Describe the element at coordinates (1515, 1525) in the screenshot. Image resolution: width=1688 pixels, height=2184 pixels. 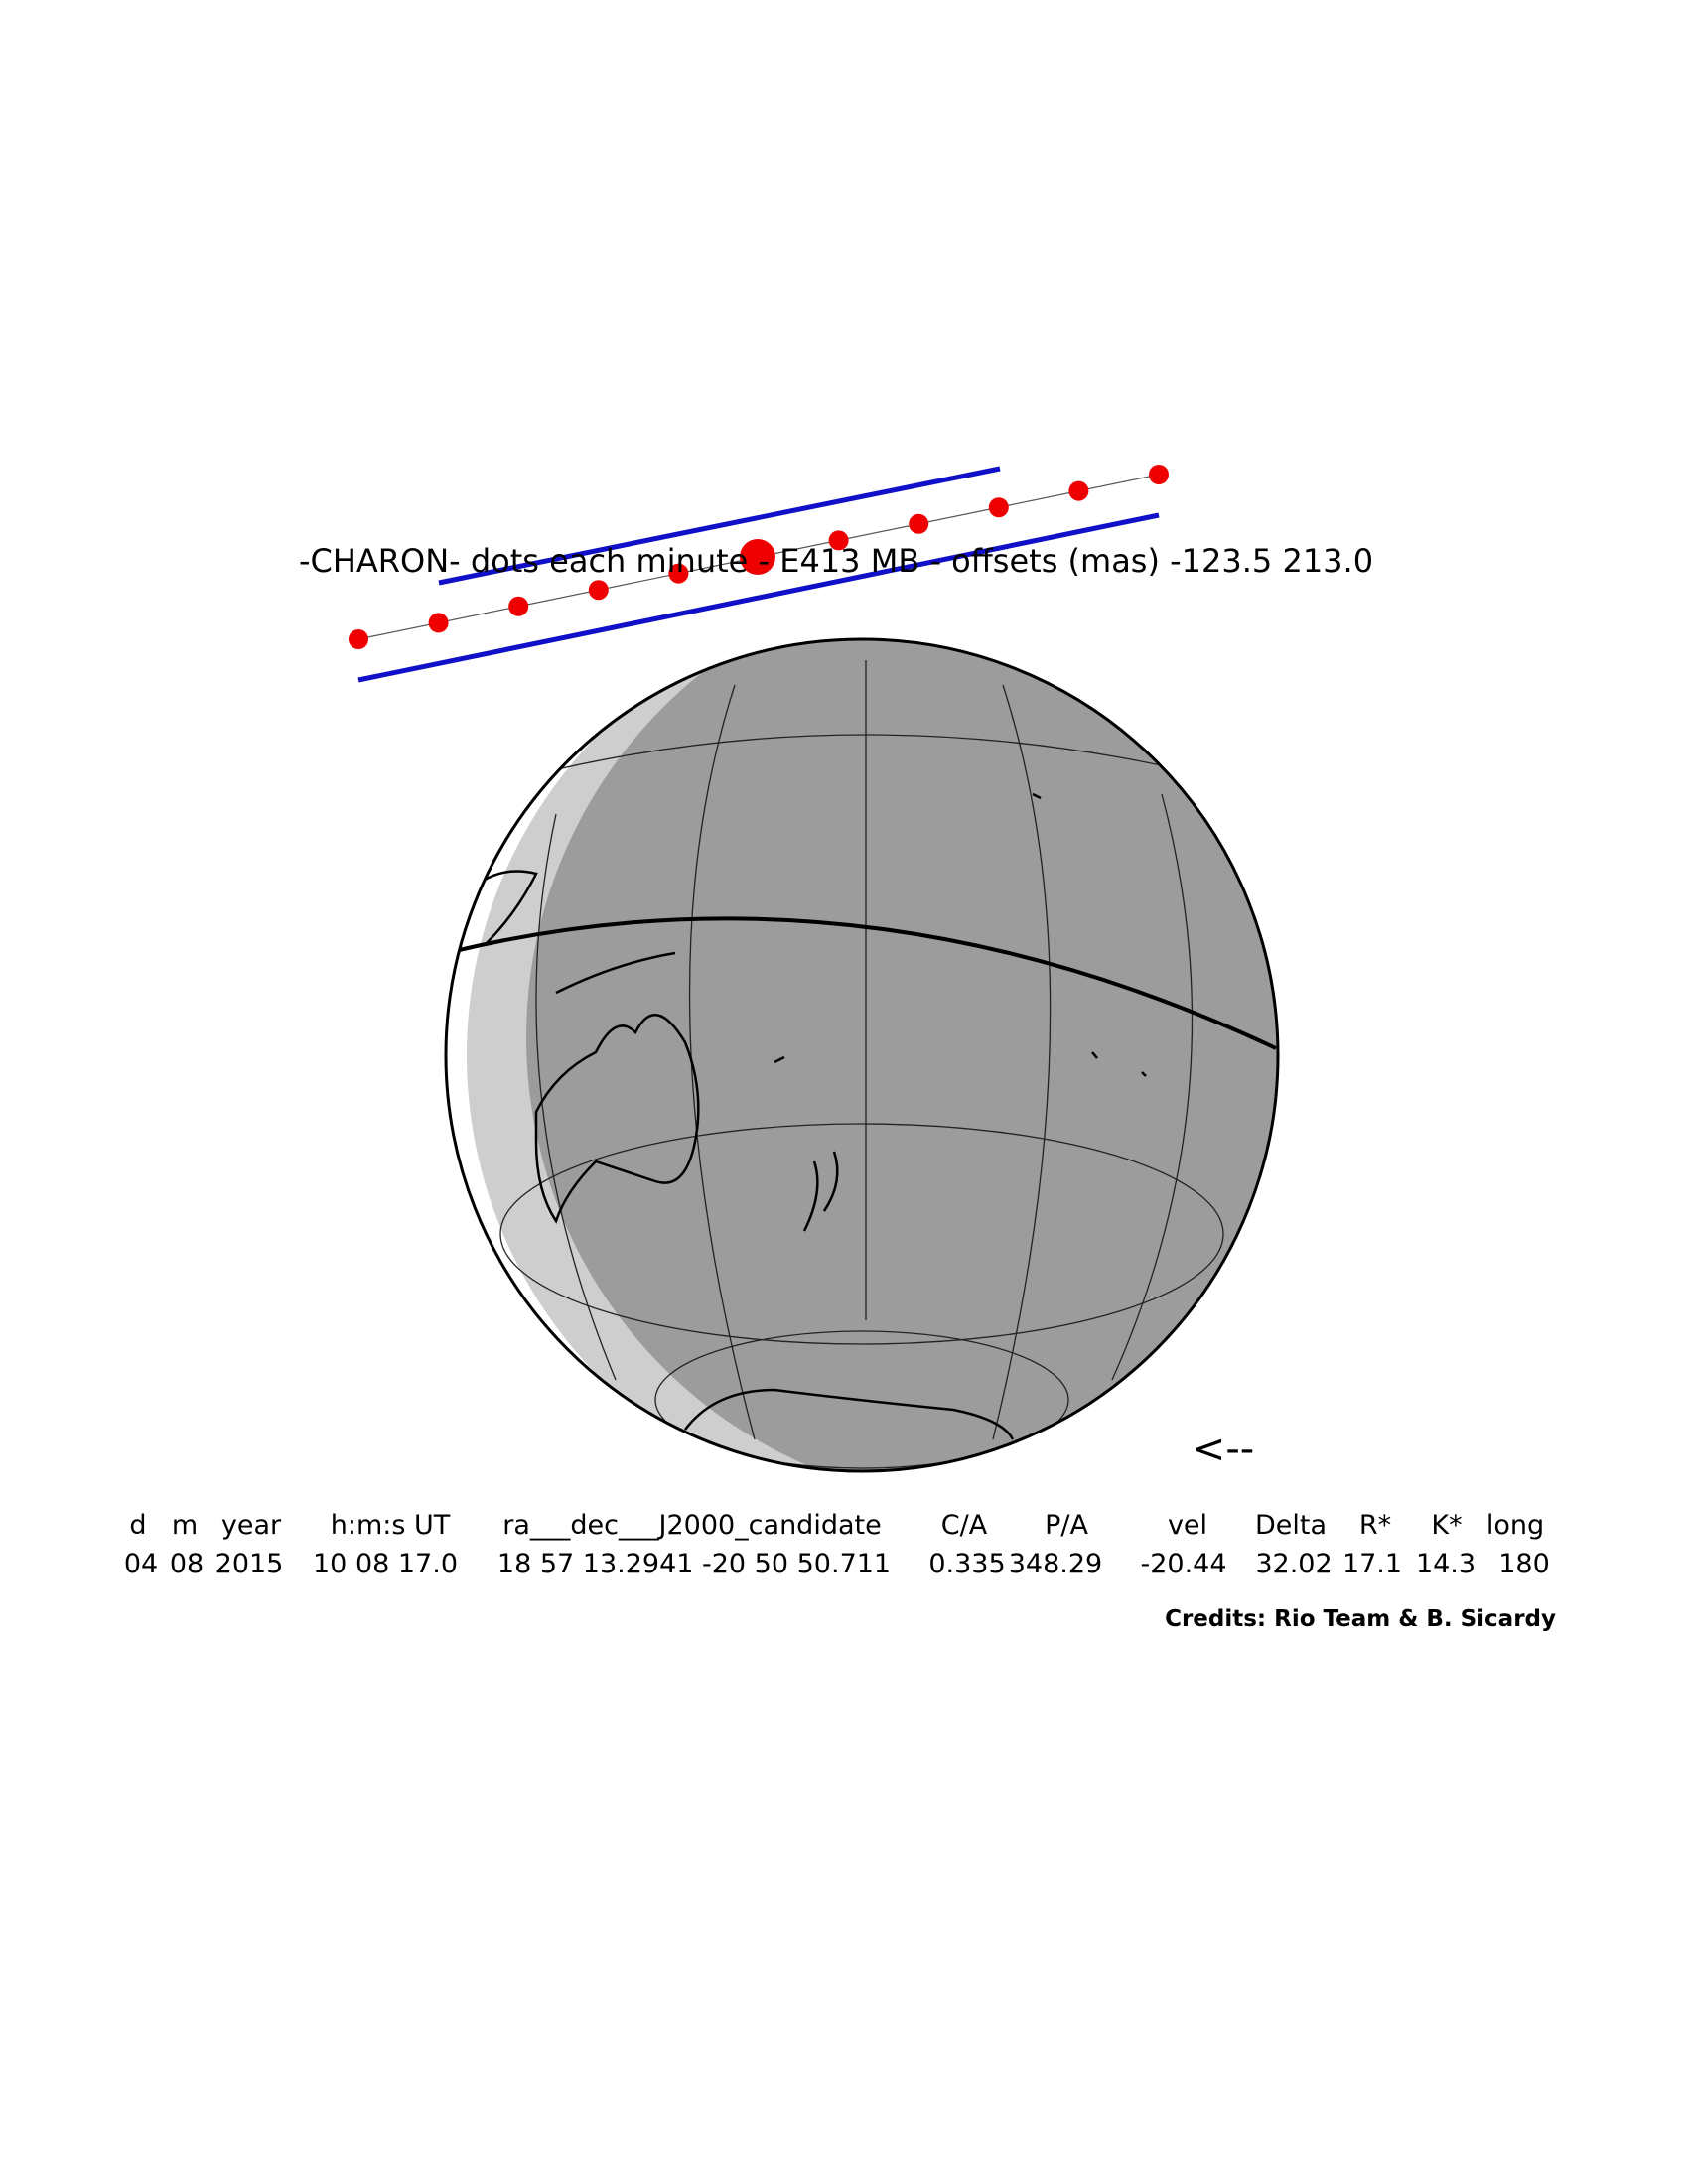
I see `table-header: long` at that location.